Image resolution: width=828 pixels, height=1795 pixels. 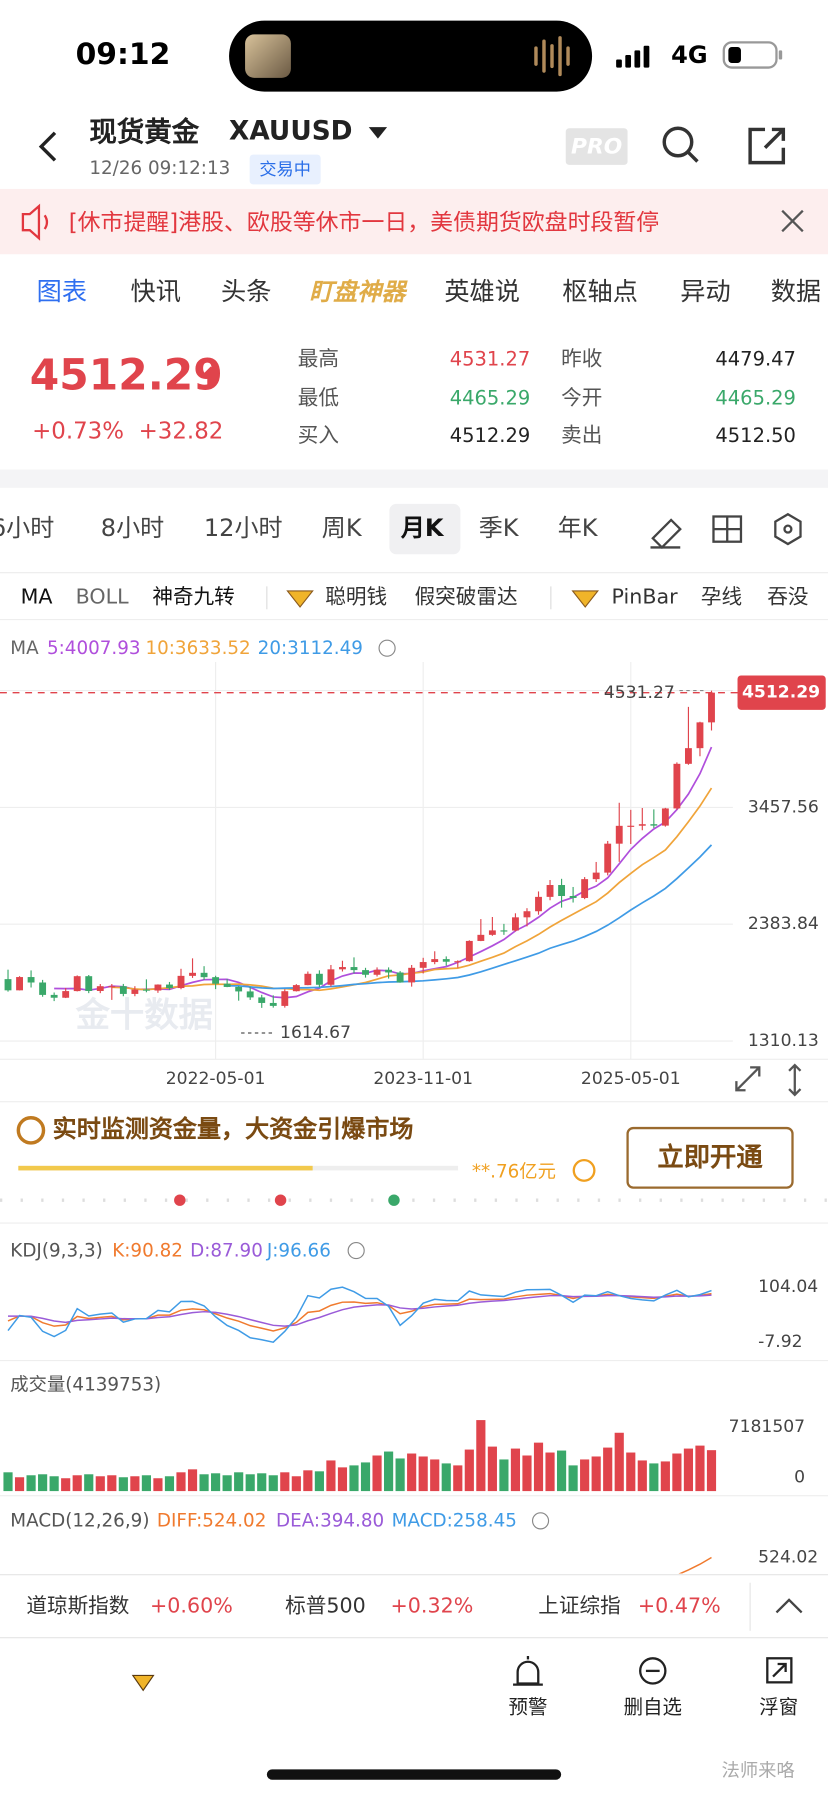 What do you see at coordinates (796, 292) in the screenshot?
I see `tab: 数据` at bounding box center [796, 292].